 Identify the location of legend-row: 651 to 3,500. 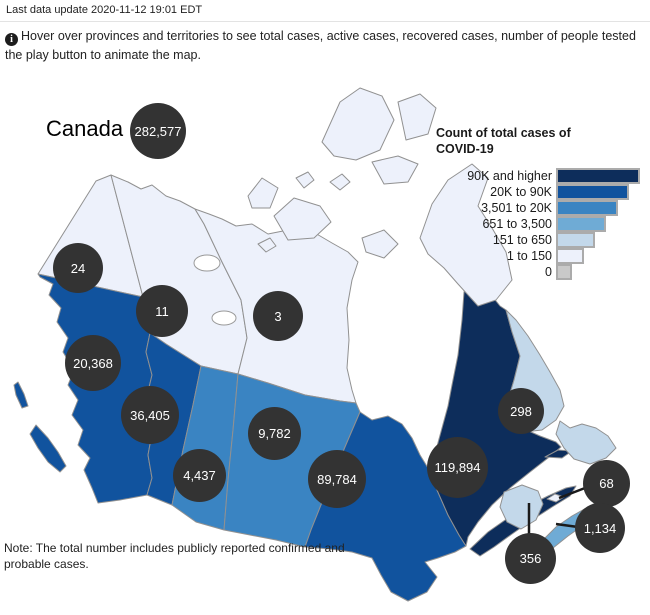
(541, 224).